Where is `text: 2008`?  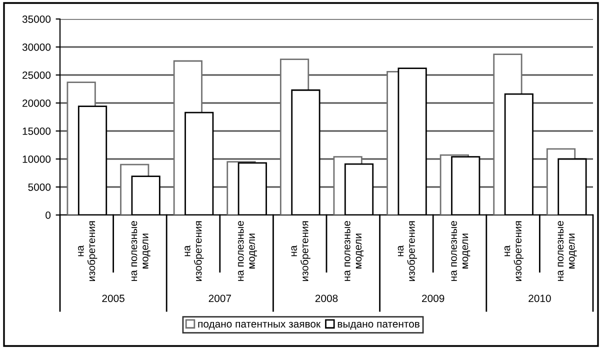 text: 2008 is located at coordinates (326, 298).